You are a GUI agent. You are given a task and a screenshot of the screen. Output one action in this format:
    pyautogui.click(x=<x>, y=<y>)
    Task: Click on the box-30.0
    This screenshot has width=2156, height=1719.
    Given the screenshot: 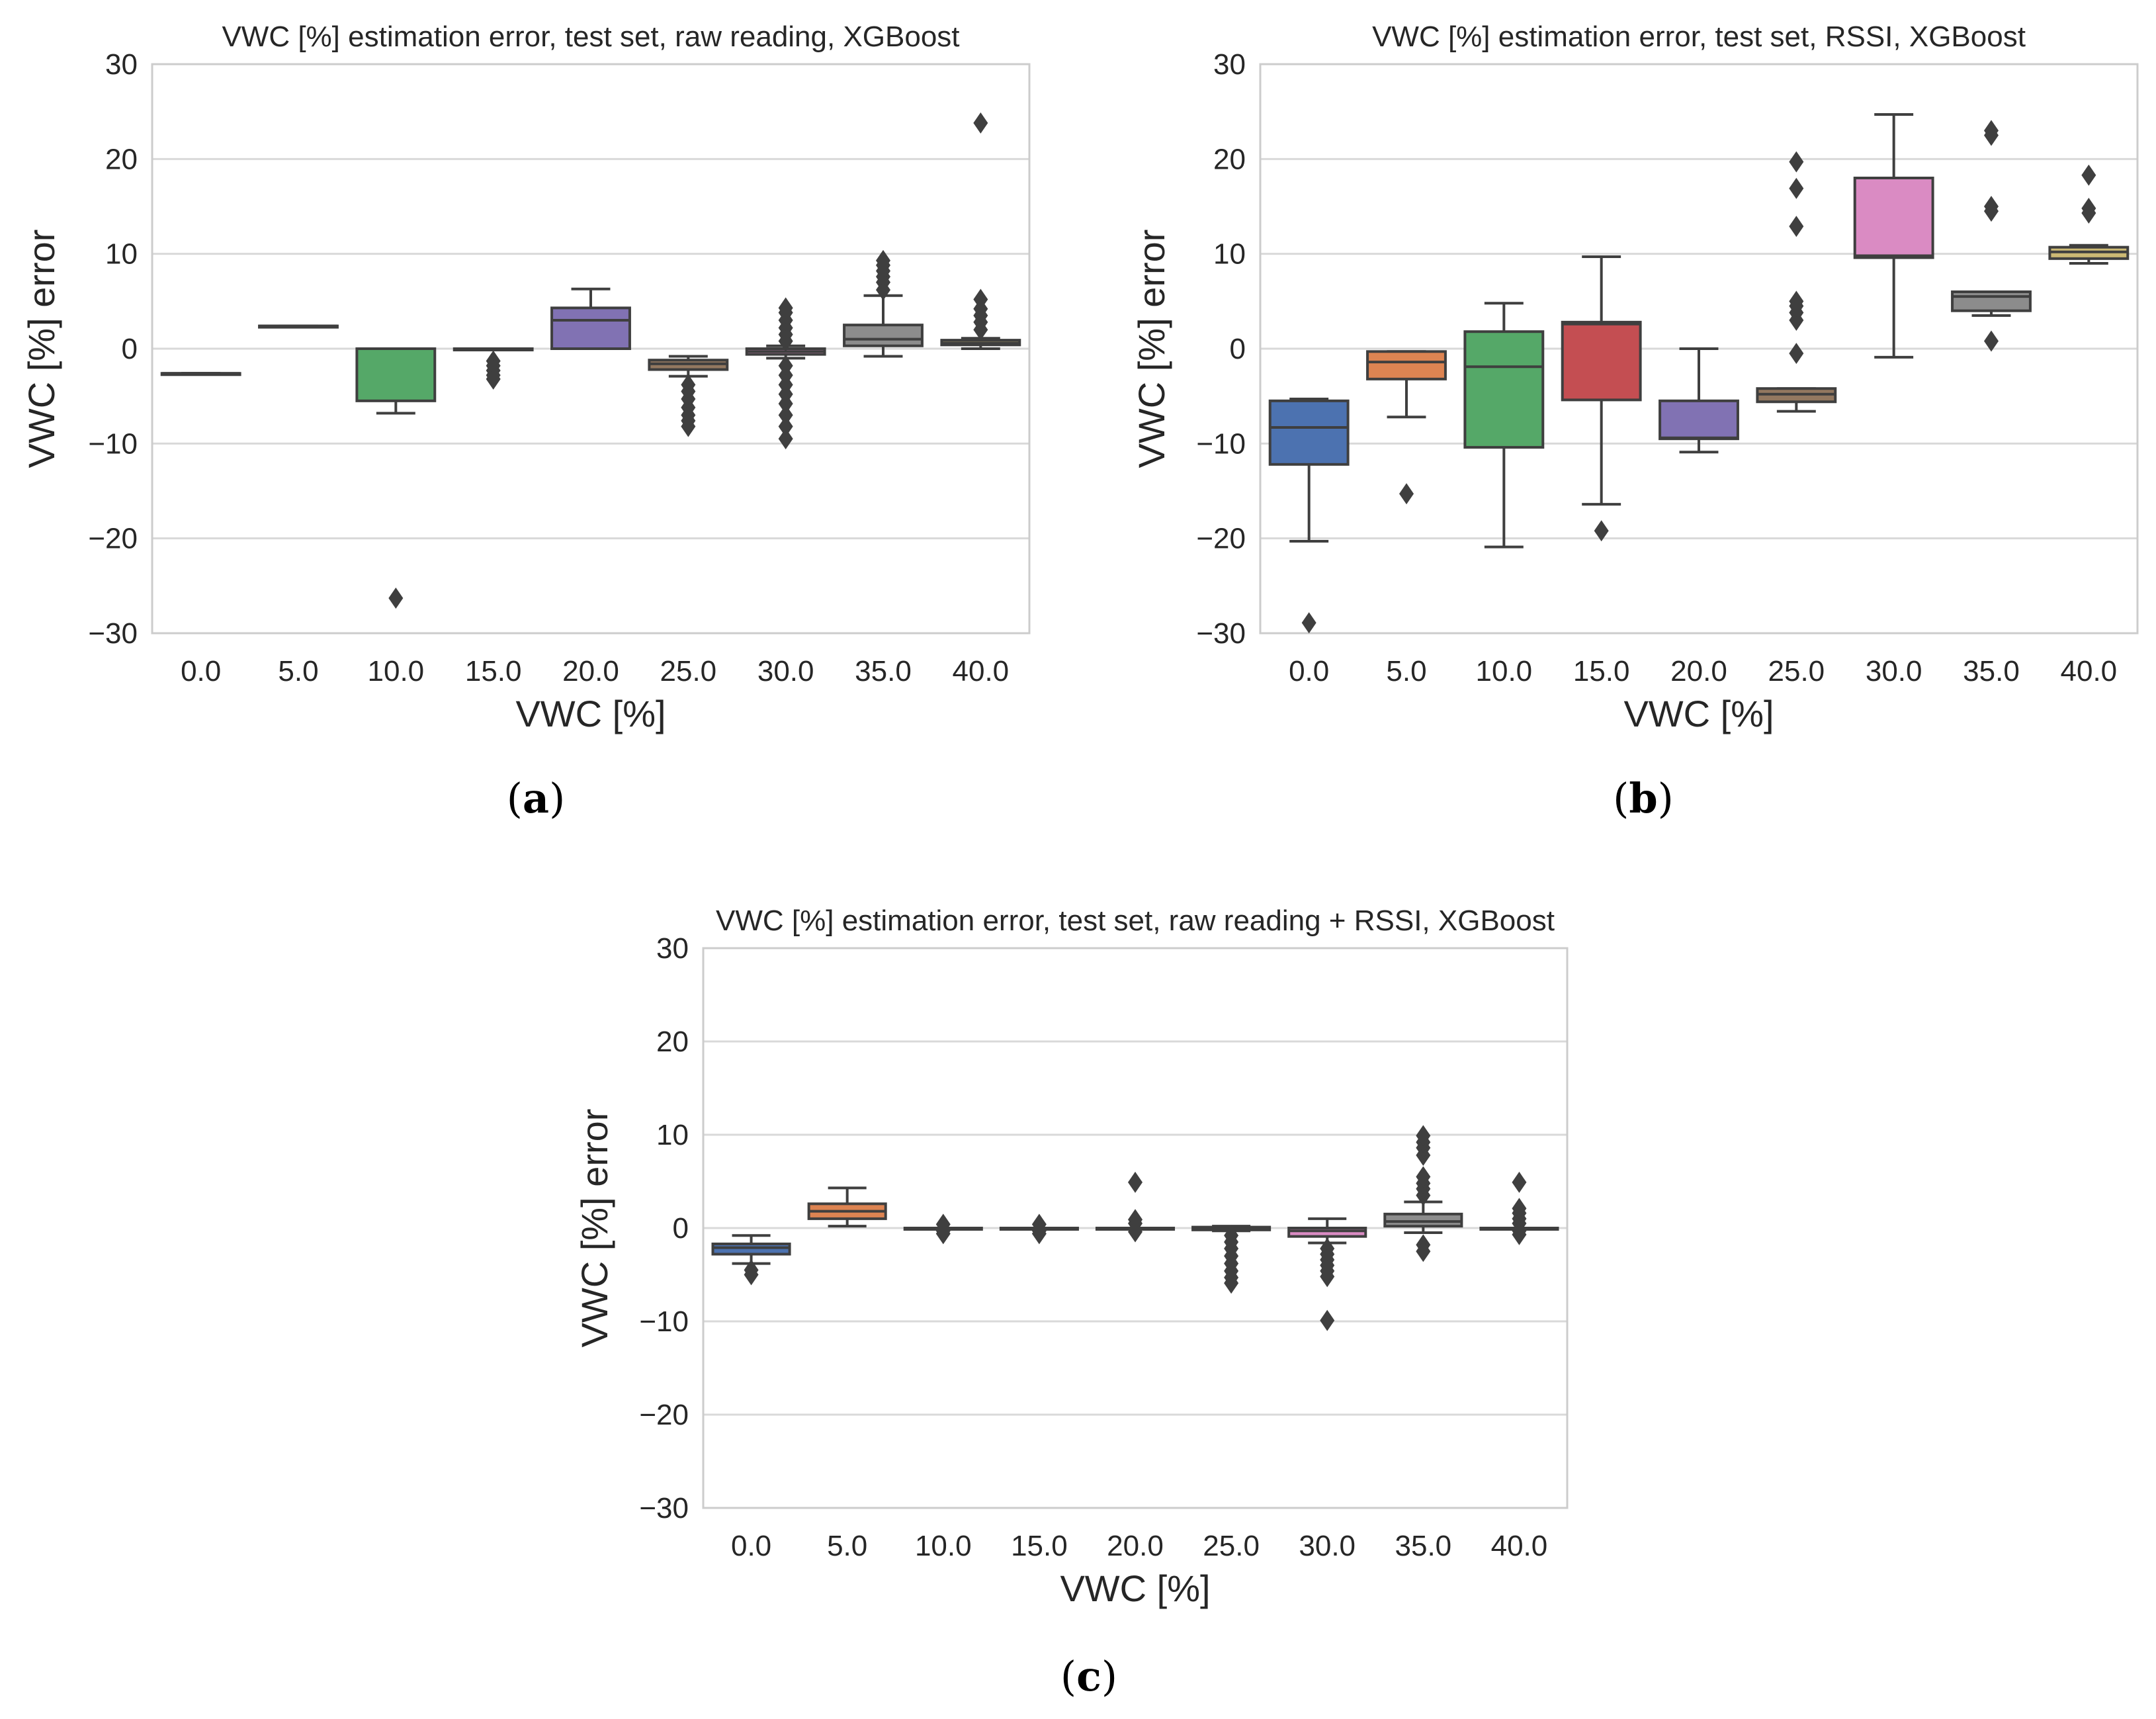 What is the action you would take?
    pyautogui.click(x=1327, y=1274)
    